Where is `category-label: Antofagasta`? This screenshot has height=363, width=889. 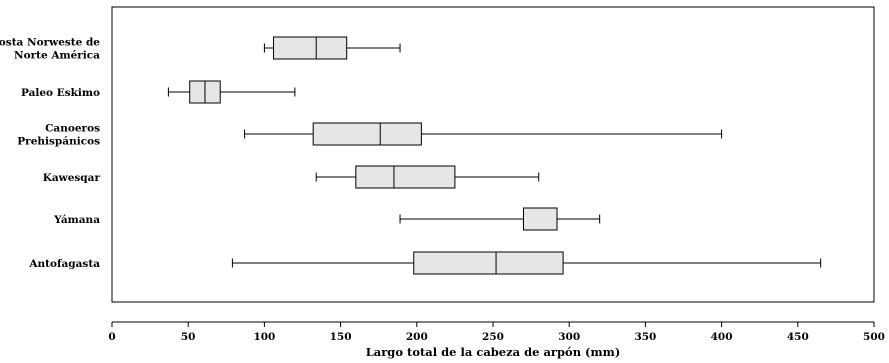 category-label: Antofagasta is located at coordinates (64, 264).